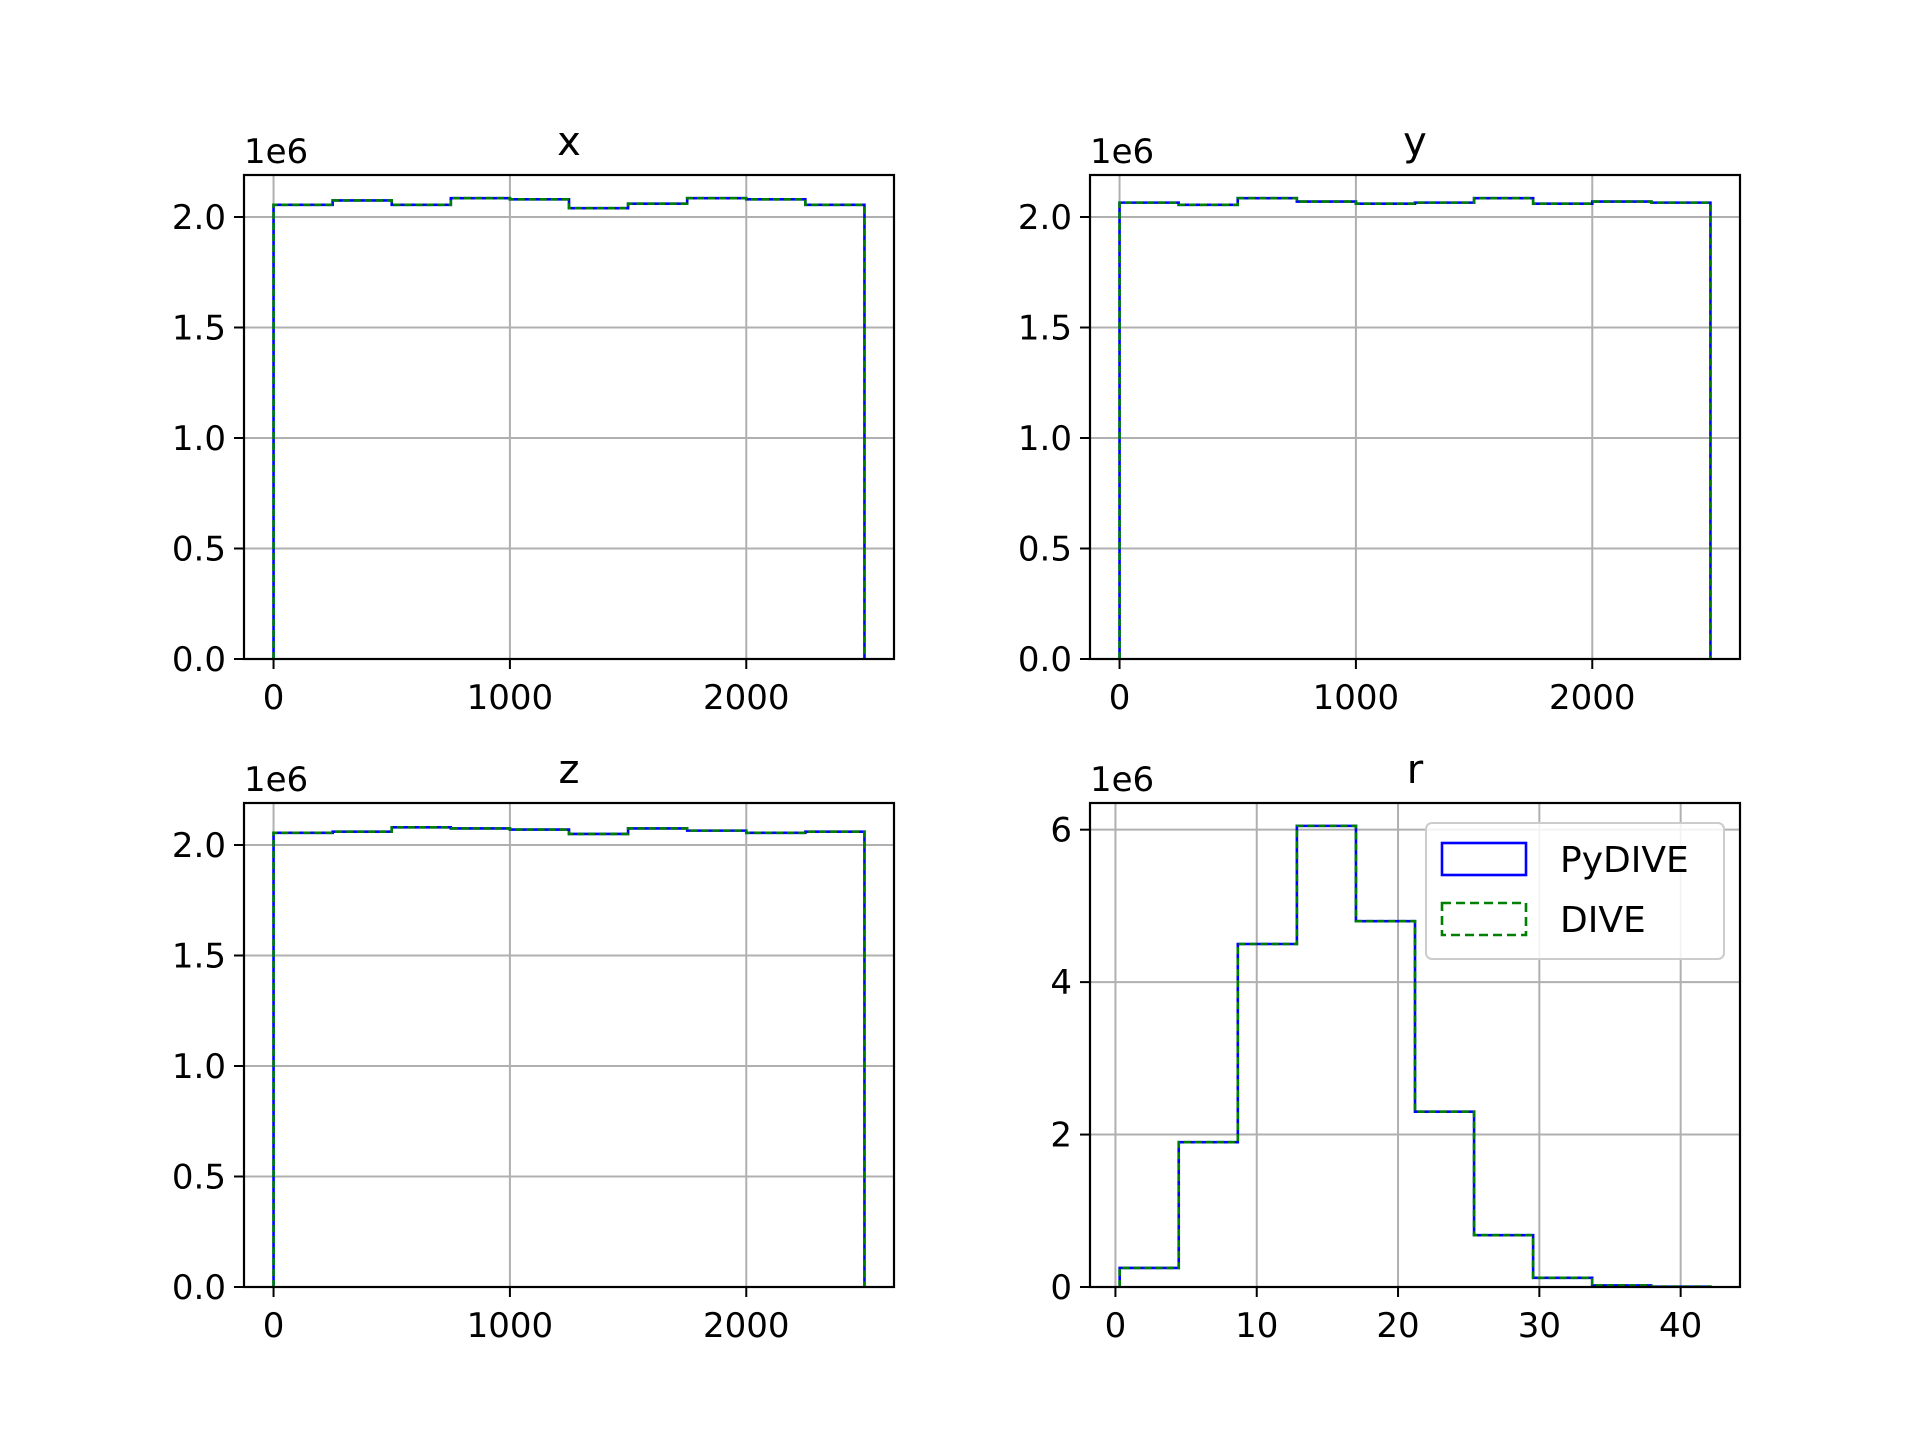 The width and height of the screenshot is (1920, 1440). I want to click on legend-label: DIVE, so click(1603, 920).